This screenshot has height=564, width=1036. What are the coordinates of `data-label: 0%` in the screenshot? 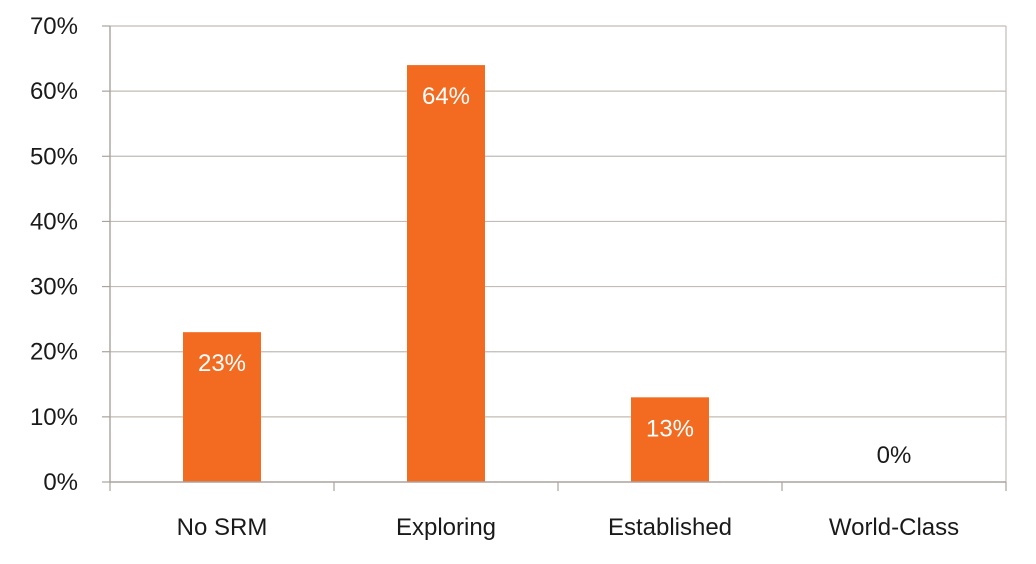 It's located at (894, 455).